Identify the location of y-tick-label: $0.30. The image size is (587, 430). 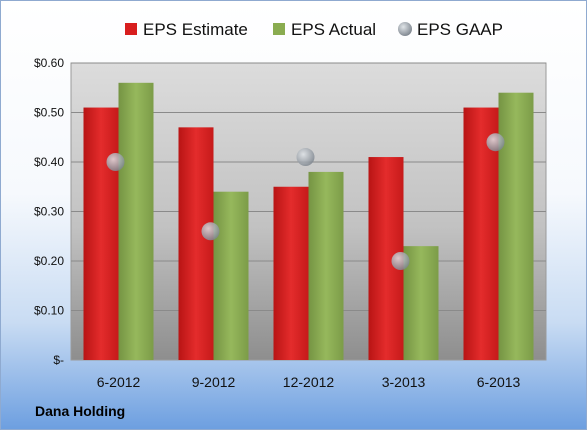
(49, 212).